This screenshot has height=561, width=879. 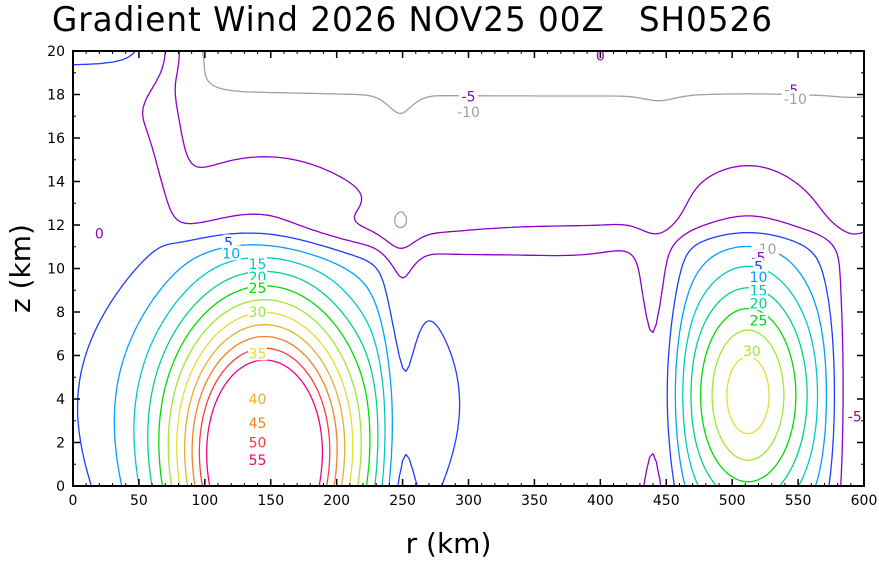 I want to click on x-tick-label: 250, so click(x=402, y=501).